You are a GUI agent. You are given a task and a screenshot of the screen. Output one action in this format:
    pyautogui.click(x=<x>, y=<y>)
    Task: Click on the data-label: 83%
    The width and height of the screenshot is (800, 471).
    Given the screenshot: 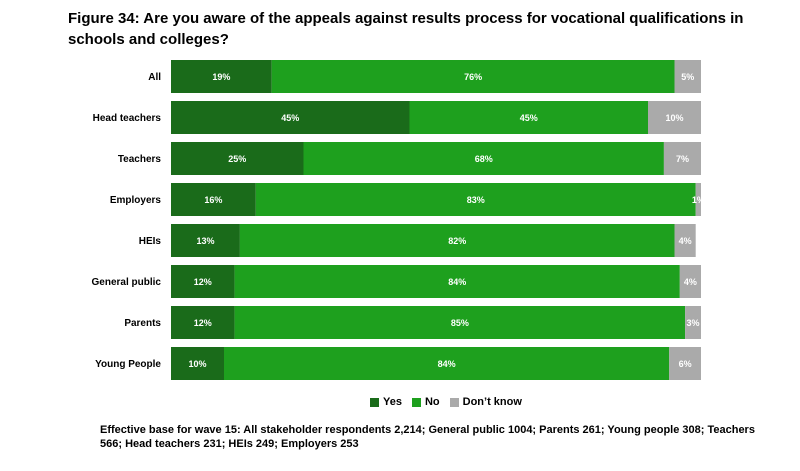 What is the action you would take?
    pyautogui.click(x=476, y=200)
    